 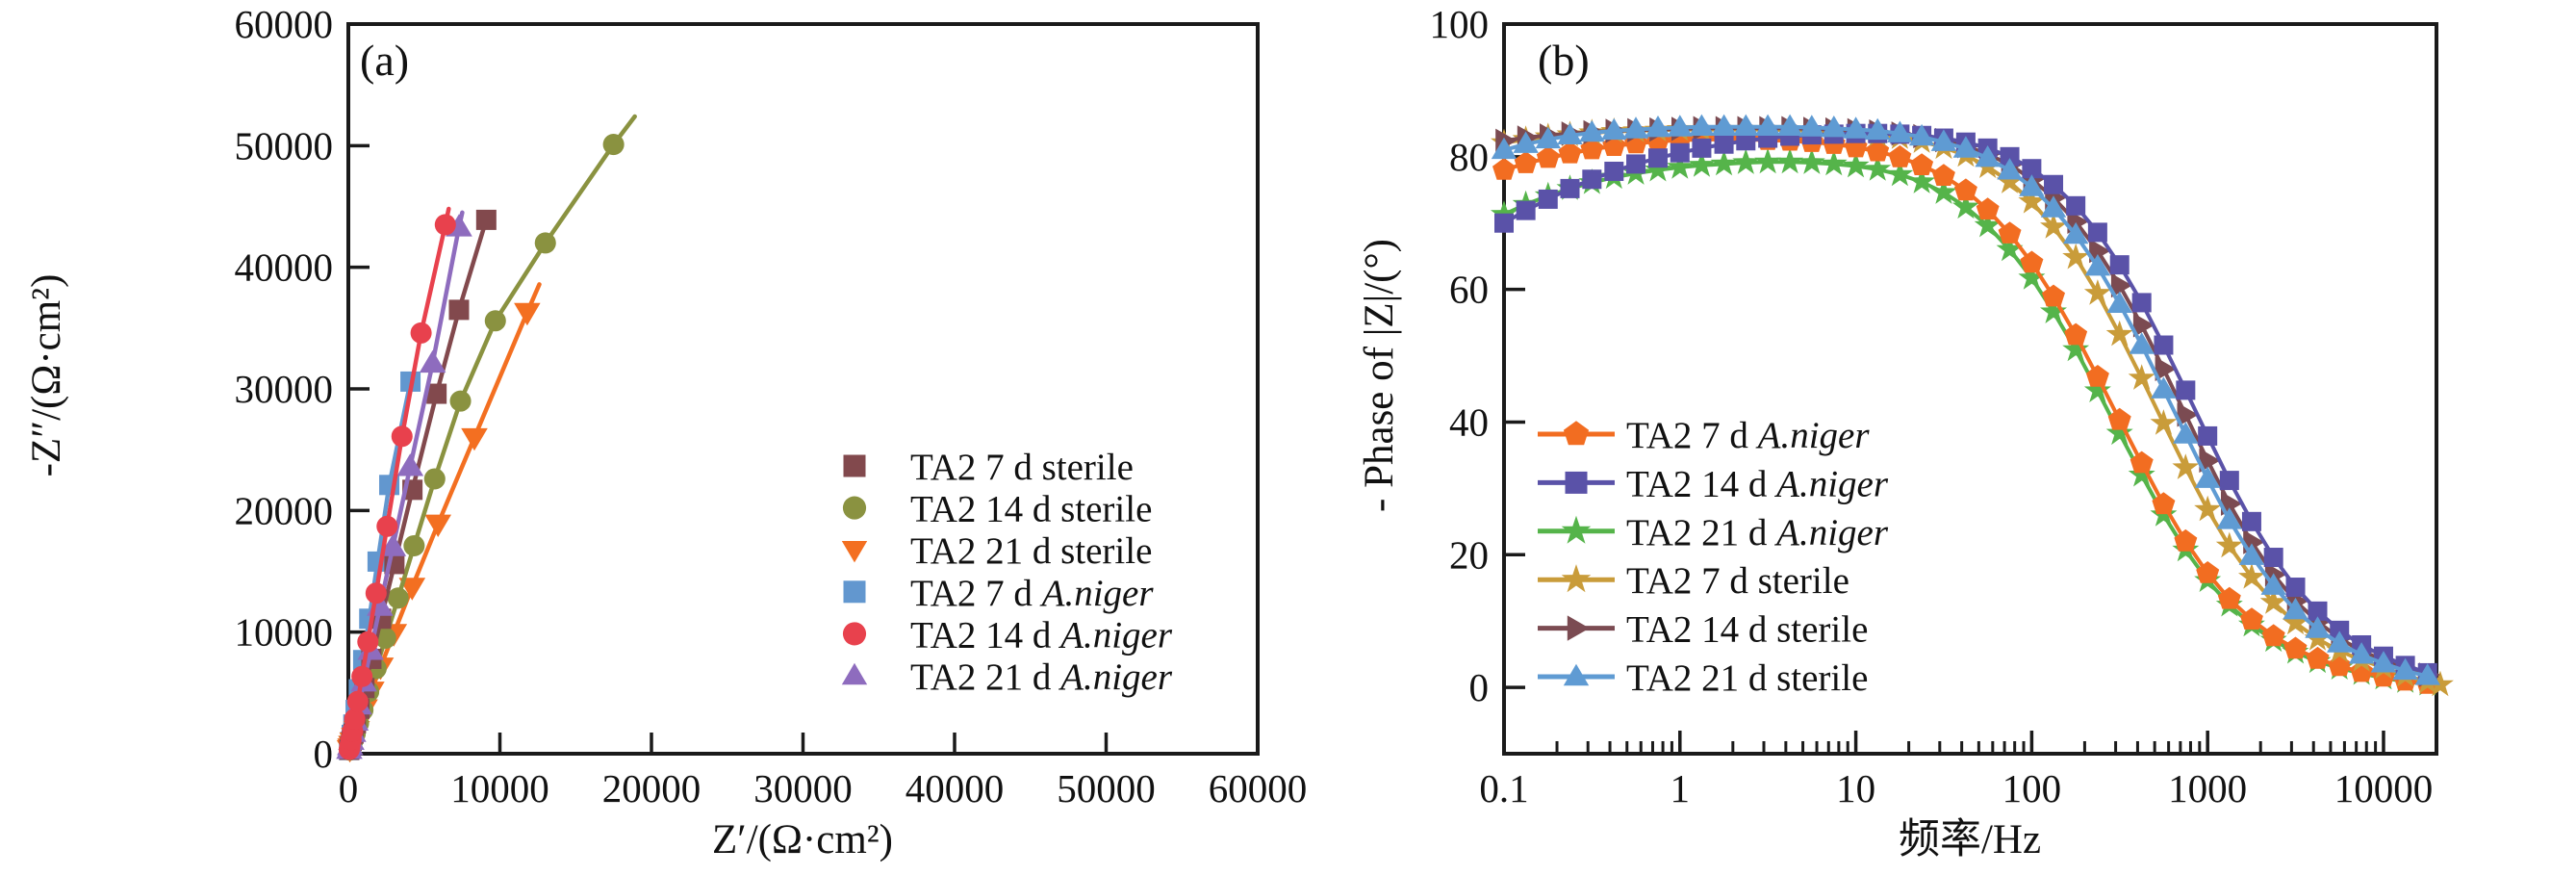 What do you see at coordinates (349, 789) in the screenshot?
I see `x-tick-label: 0` at bounding box center [349, 789].